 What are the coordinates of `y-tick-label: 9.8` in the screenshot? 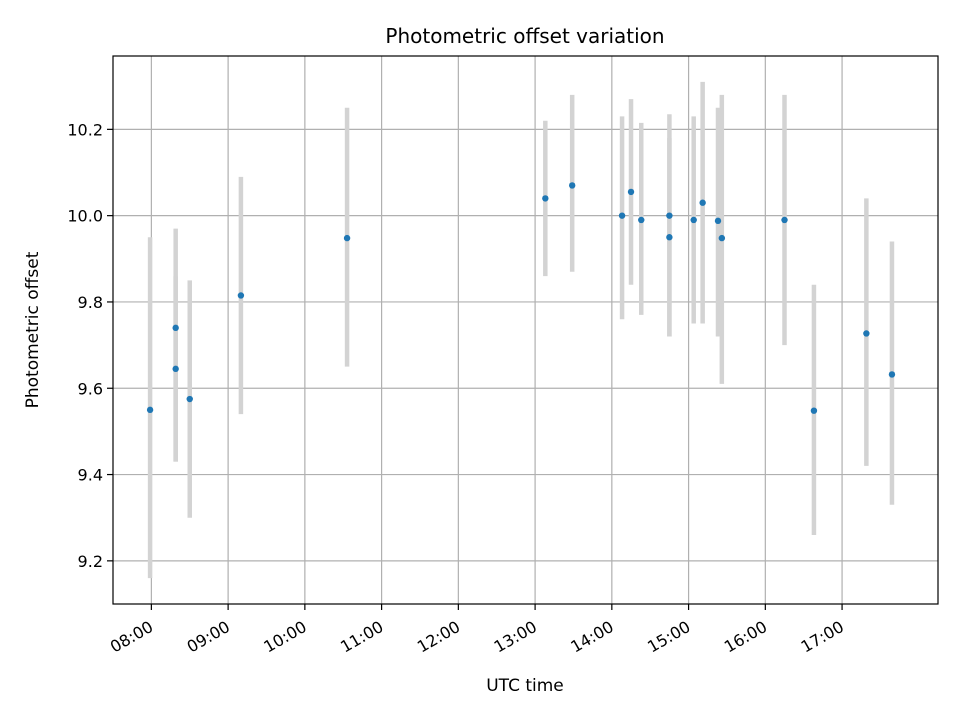 It's located at (90, 302).